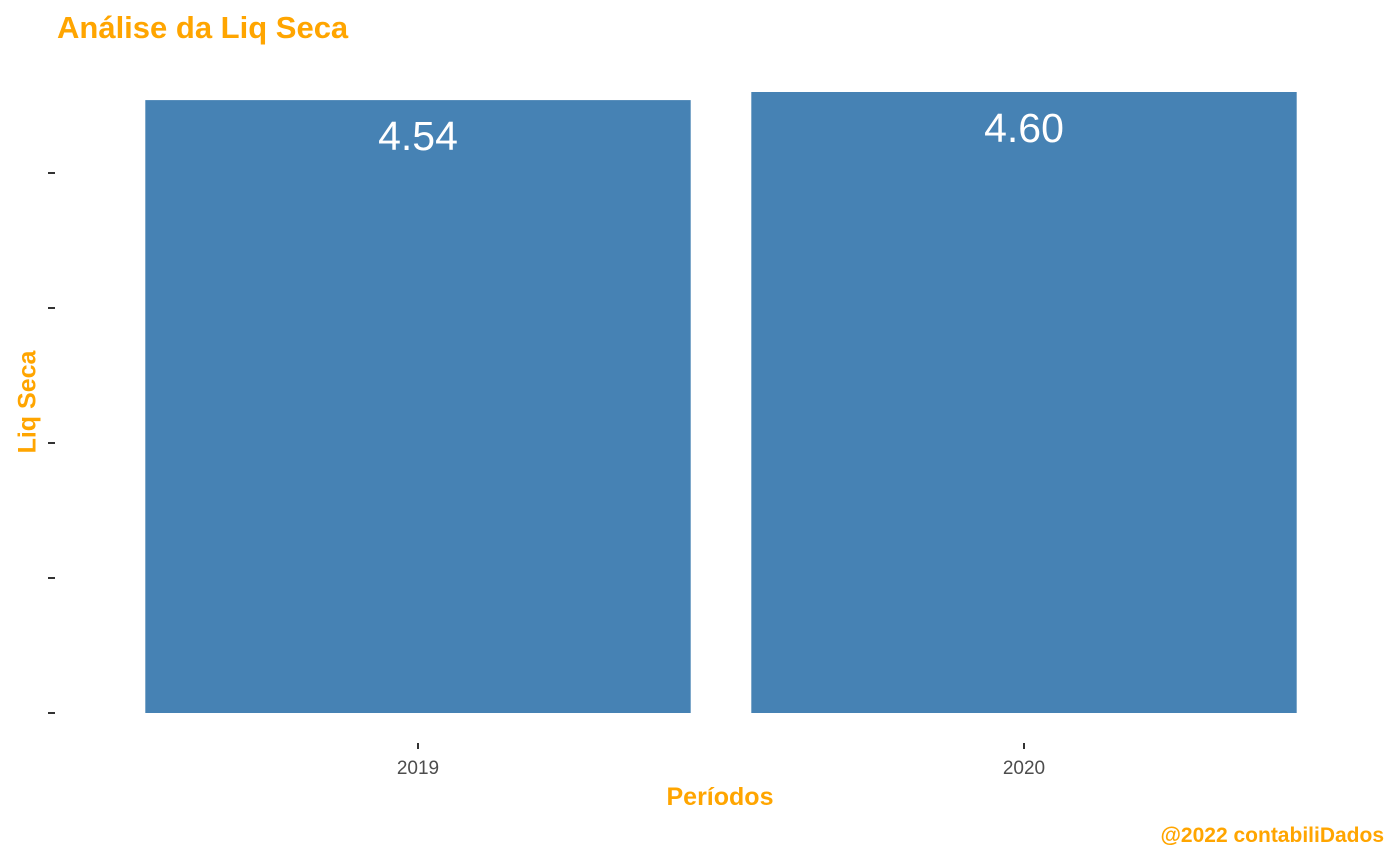 The width and height of the screenshot is (1400, 865). Describe the element at coordinates (27, 402) in the screenshot. I see `y-axis-title: Liq Seca` at that location.